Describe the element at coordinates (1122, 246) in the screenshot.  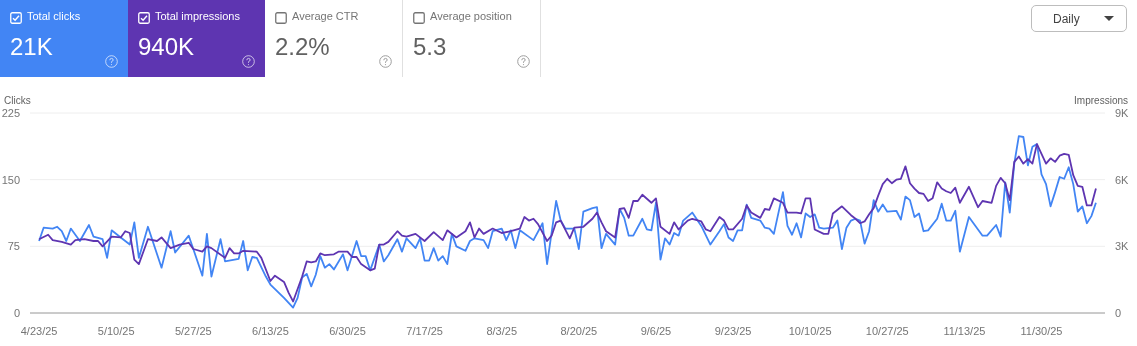
I see `y2-tick-label: 3K` at that location.